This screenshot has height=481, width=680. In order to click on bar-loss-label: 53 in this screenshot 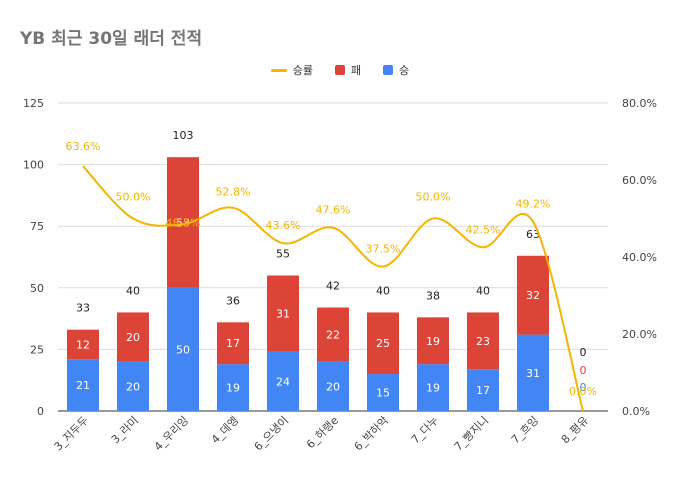, I will do `click(183, 223)`.